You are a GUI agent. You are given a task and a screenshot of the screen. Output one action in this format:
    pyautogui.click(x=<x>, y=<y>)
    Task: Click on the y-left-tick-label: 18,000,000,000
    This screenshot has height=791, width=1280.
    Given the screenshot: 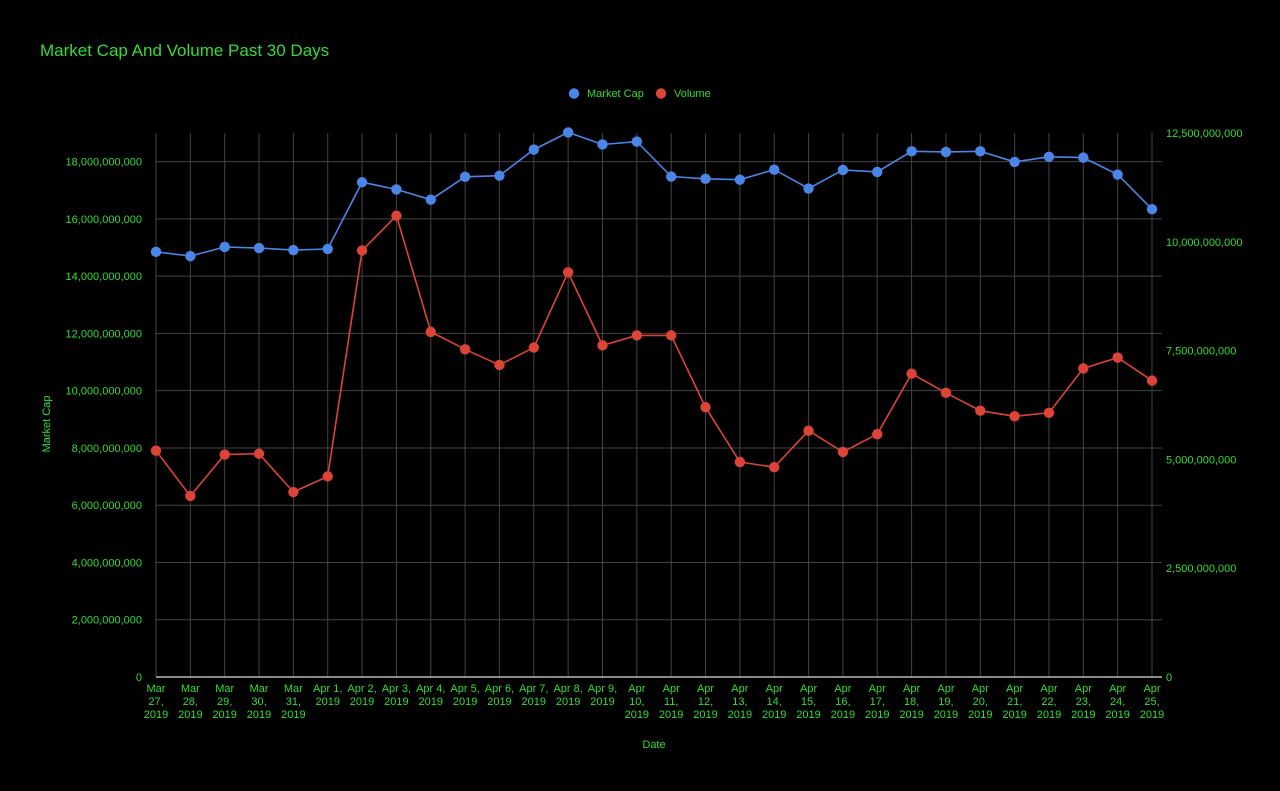 What is the action you would take?
    pyautogui.click(x=104, y=163)
    